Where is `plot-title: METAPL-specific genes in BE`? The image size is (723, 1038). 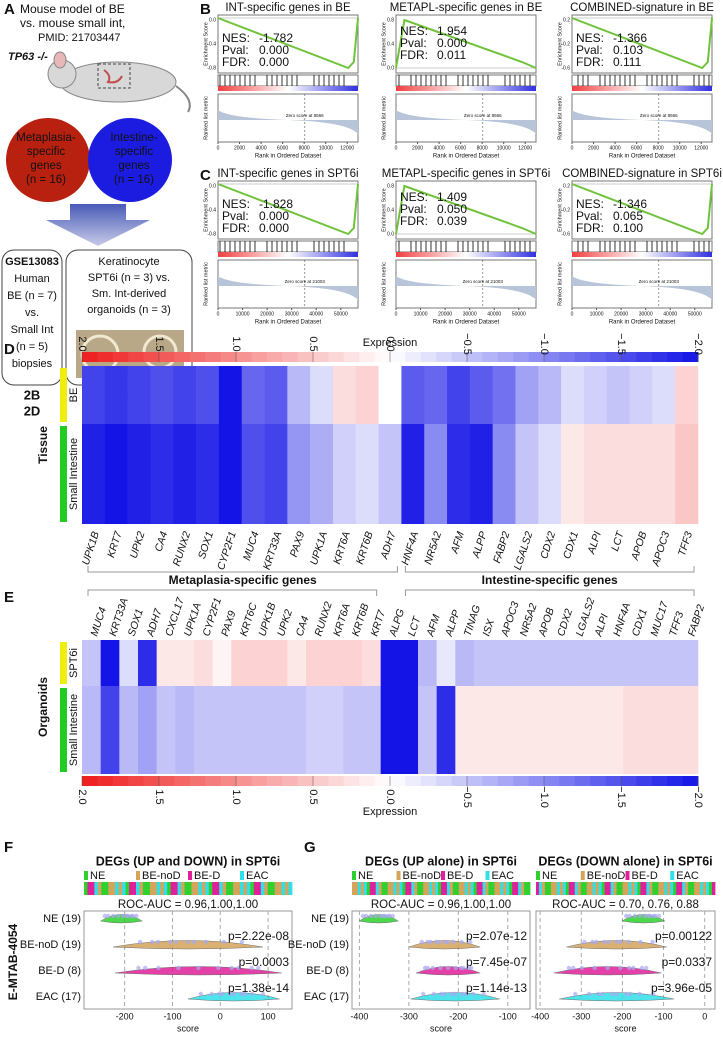
plot-title: METAPL-specific genes in BE is located at coordinates (466, 8).